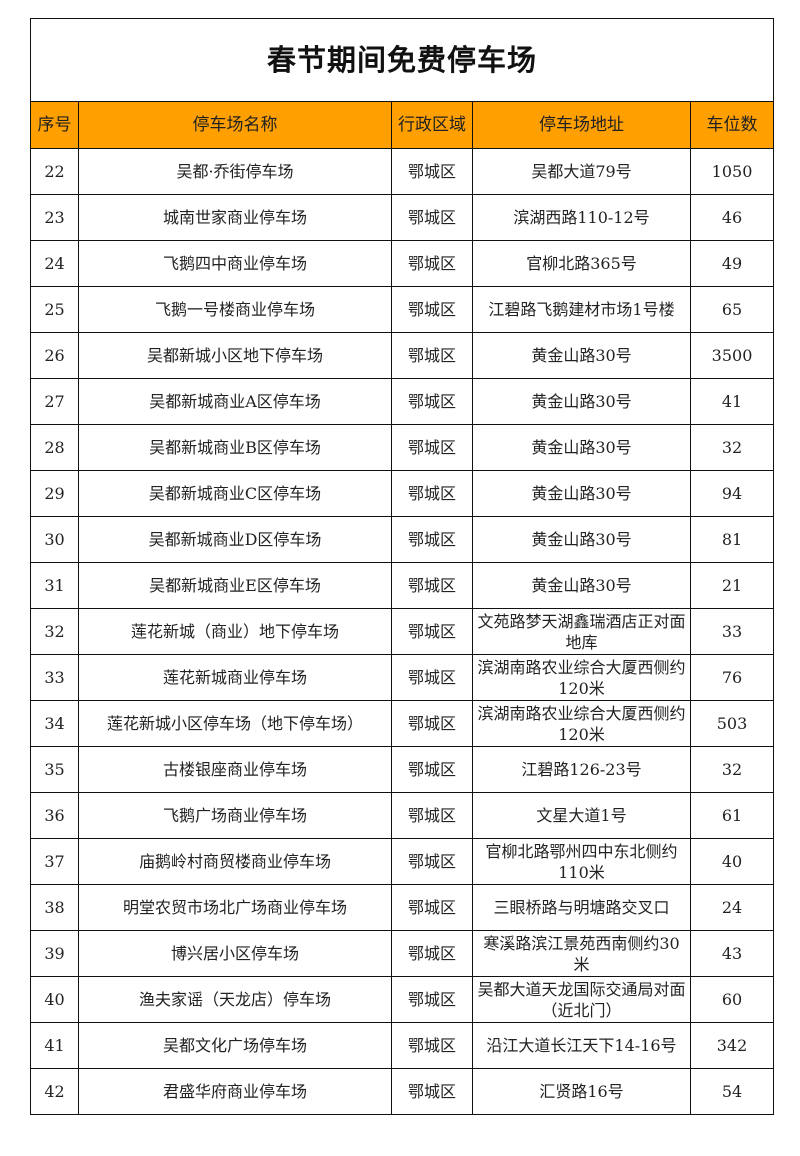 The width and height of the screenshot is (800, 1156). What do you see at coordinates (235, 401) in the screenshot?
I see `cell-name: 吴都新城商业A区停车场` at bounding box center [235, 401].